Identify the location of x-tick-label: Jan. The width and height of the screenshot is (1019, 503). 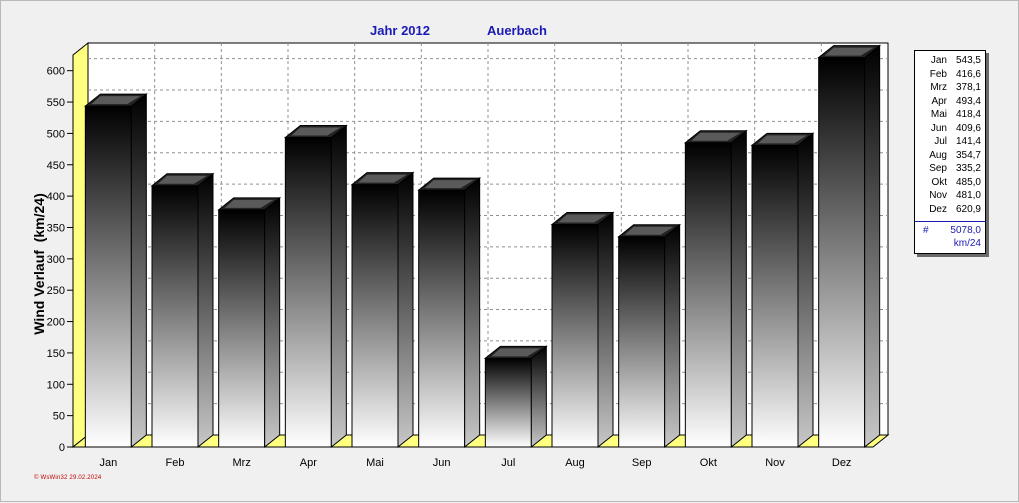
(108, 463).